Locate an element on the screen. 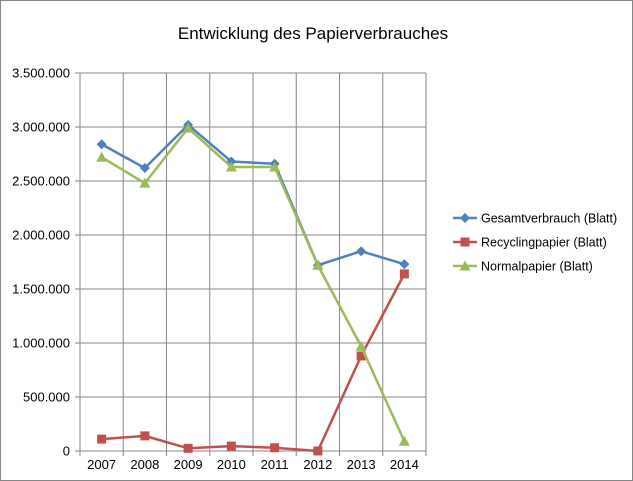  x-tick-labels: 2007 2008 2009 2010 2011 2012 2013 2014 is located at coordinates (253, 464).